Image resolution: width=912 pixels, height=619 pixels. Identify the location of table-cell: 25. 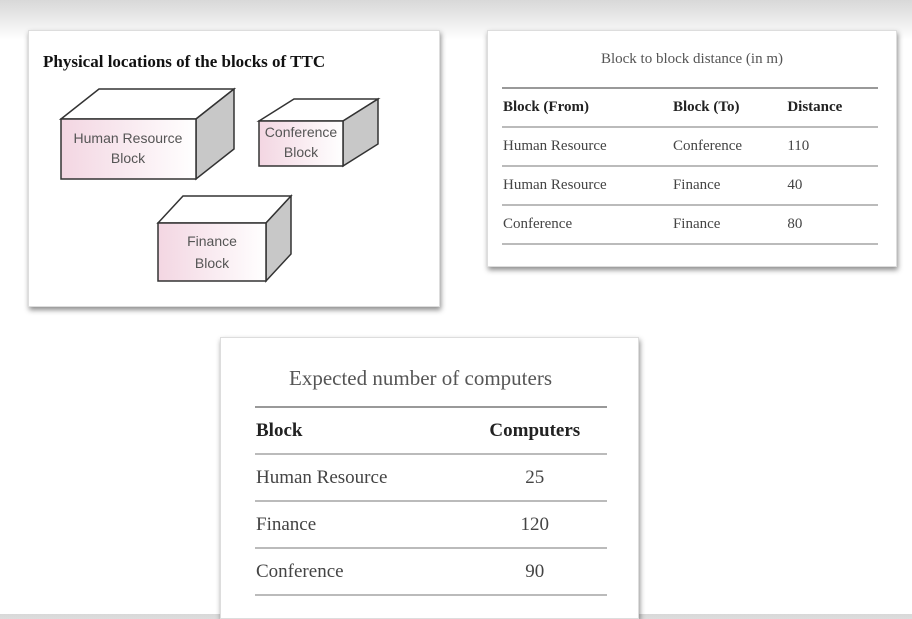
(535, 477).